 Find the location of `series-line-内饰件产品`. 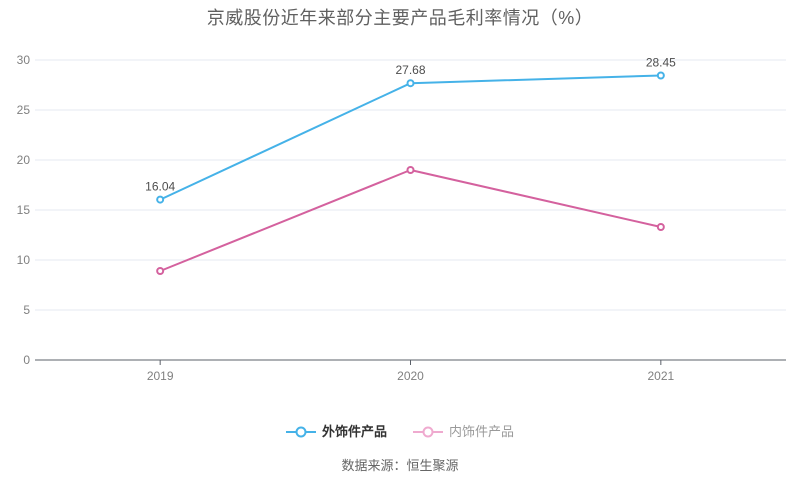

series-line-内饰件产品 is located at coordinates (410, 220).